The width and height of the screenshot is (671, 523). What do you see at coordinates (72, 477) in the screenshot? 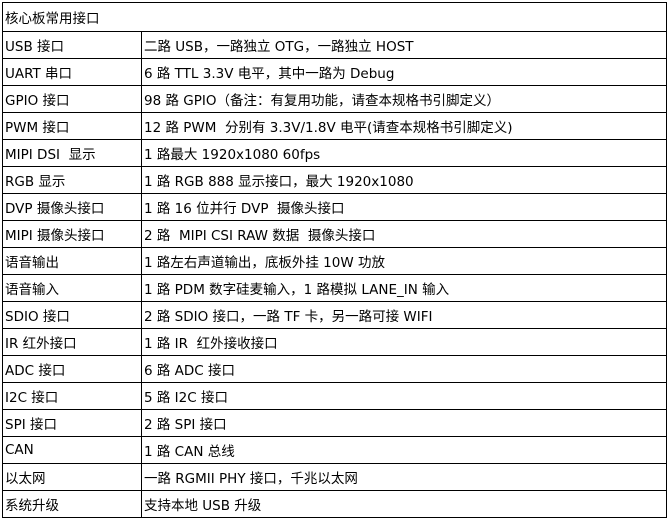
I see `interface-name: 以太网` at bounding box center [72, 477].